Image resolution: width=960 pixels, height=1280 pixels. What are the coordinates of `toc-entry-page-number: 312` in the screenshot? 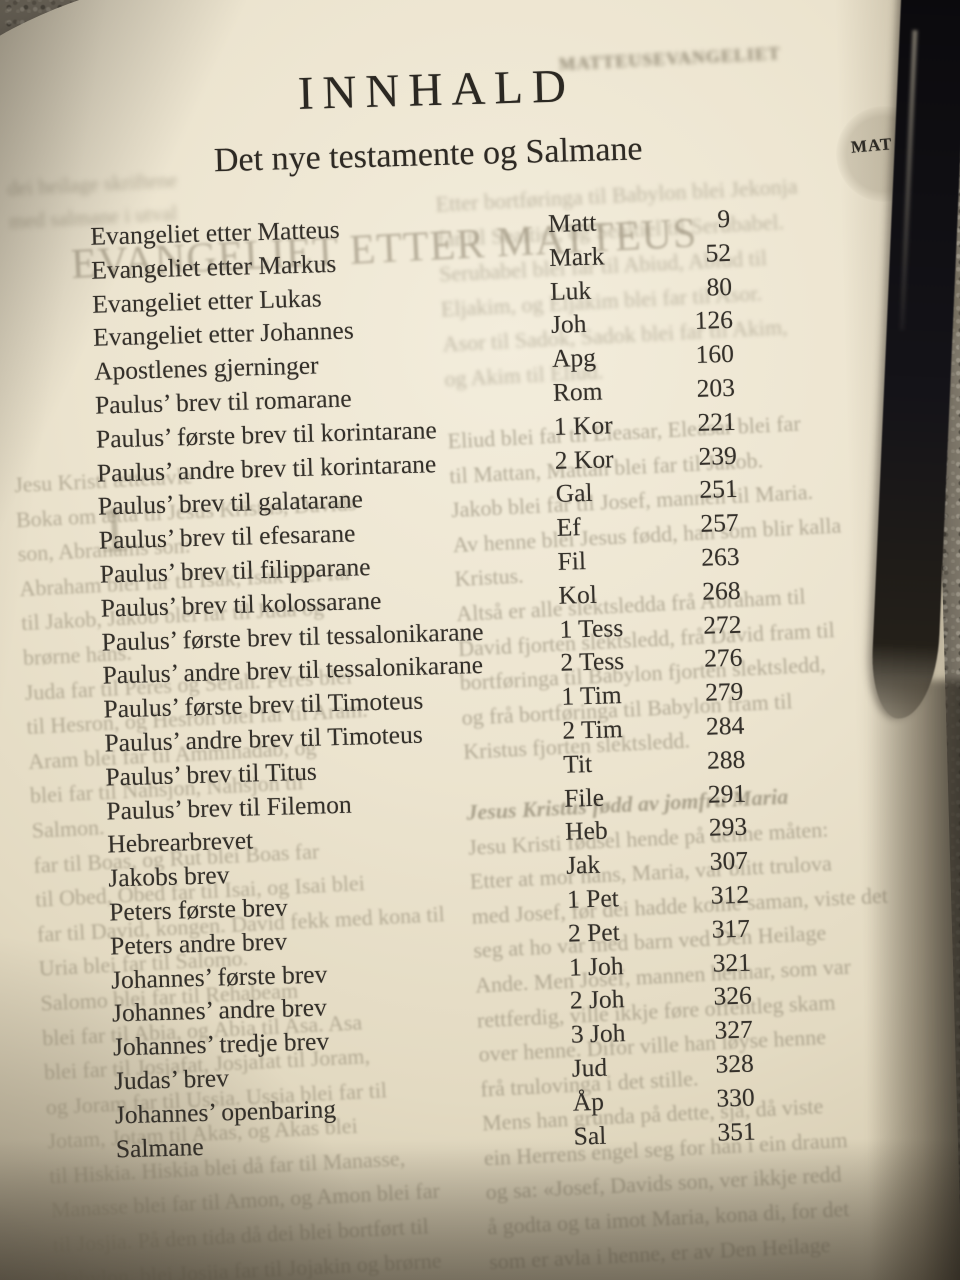 It's located at (730, 894).